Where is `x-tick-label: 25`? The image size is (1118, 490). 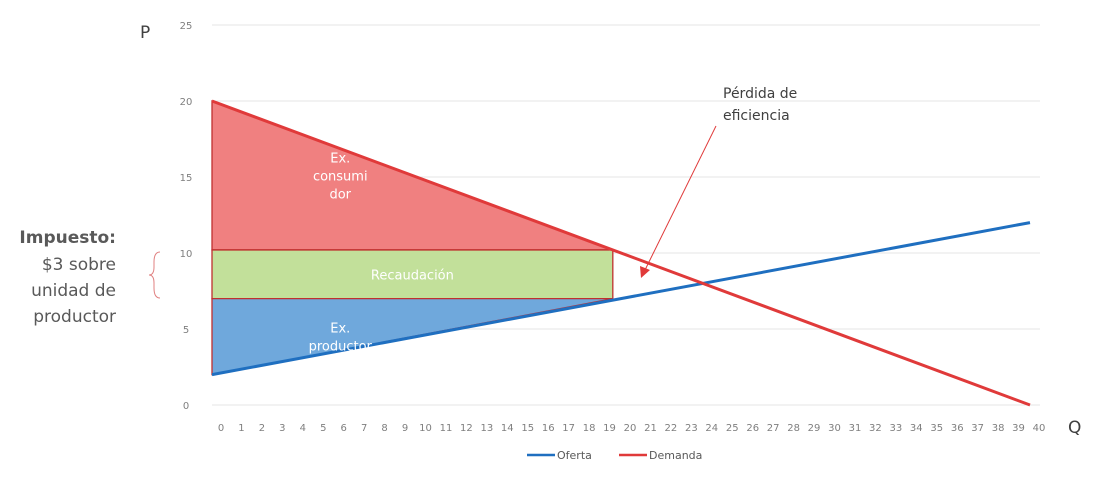
x-tick-label: 25 is located at coordinates (732, 428).